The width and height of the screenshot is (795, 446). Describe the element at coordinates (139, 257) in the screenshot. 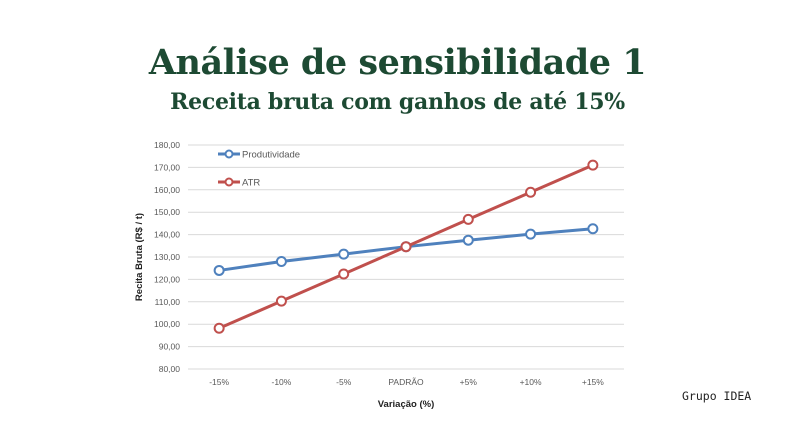

I see `y-axis-label: Recita Bruta (R$ / t)` at that location.